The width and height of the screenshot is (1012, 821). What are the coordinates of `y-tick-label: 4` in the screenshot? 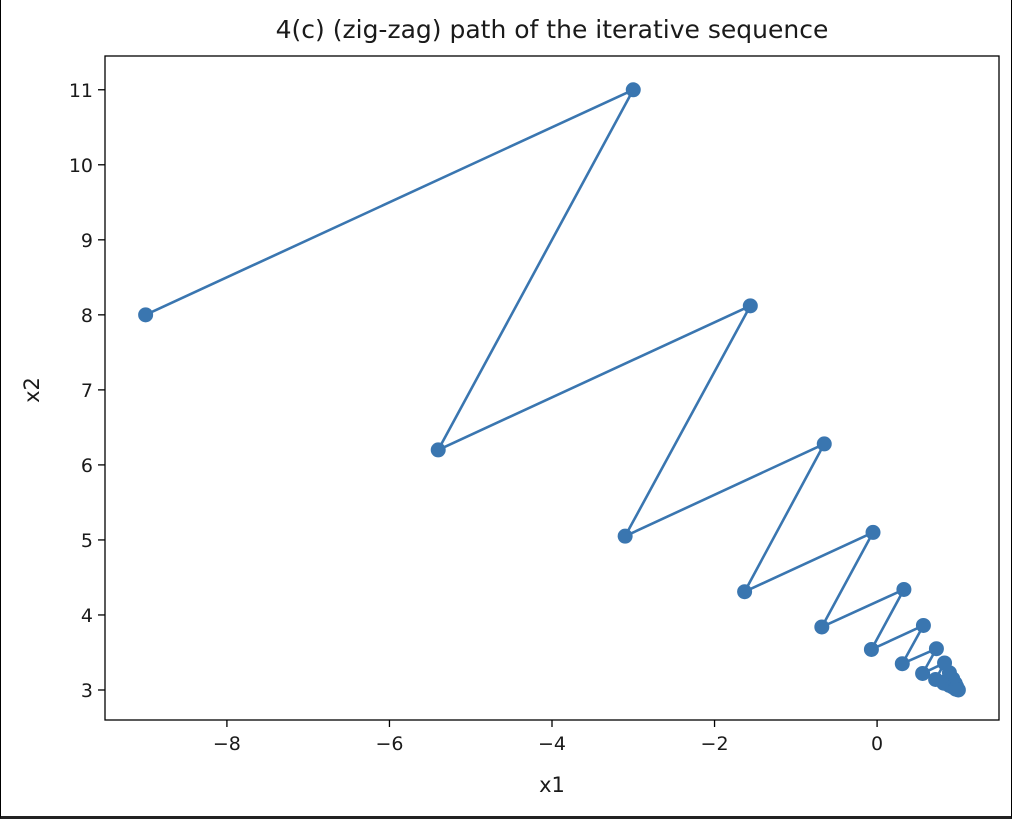 It's located at (87, 616).